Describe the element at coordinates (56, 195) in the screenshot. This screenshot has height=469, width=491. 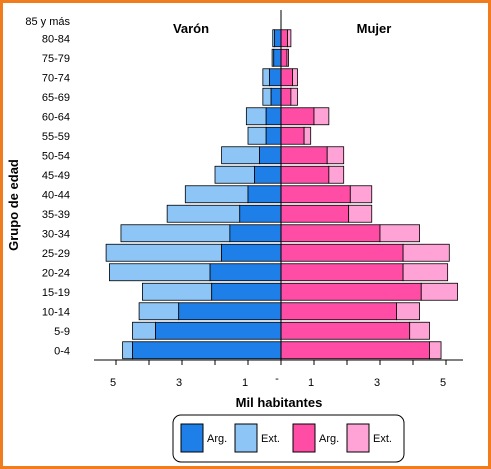
I see `age-group-label: 40-44` at that location.